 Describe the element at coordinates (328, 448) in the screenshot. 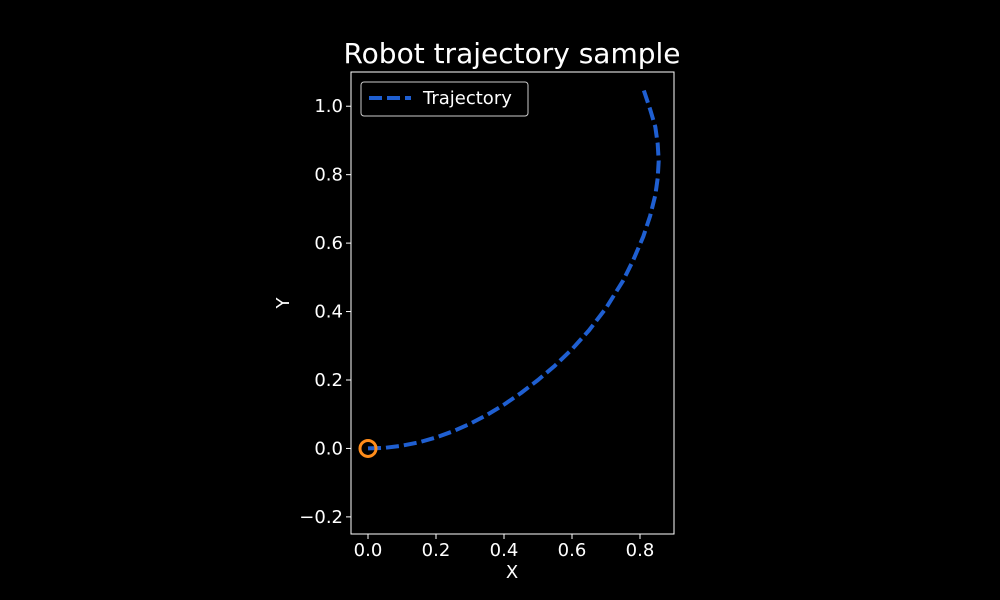

I see `y-tick-label-1: 0.0` at that location.